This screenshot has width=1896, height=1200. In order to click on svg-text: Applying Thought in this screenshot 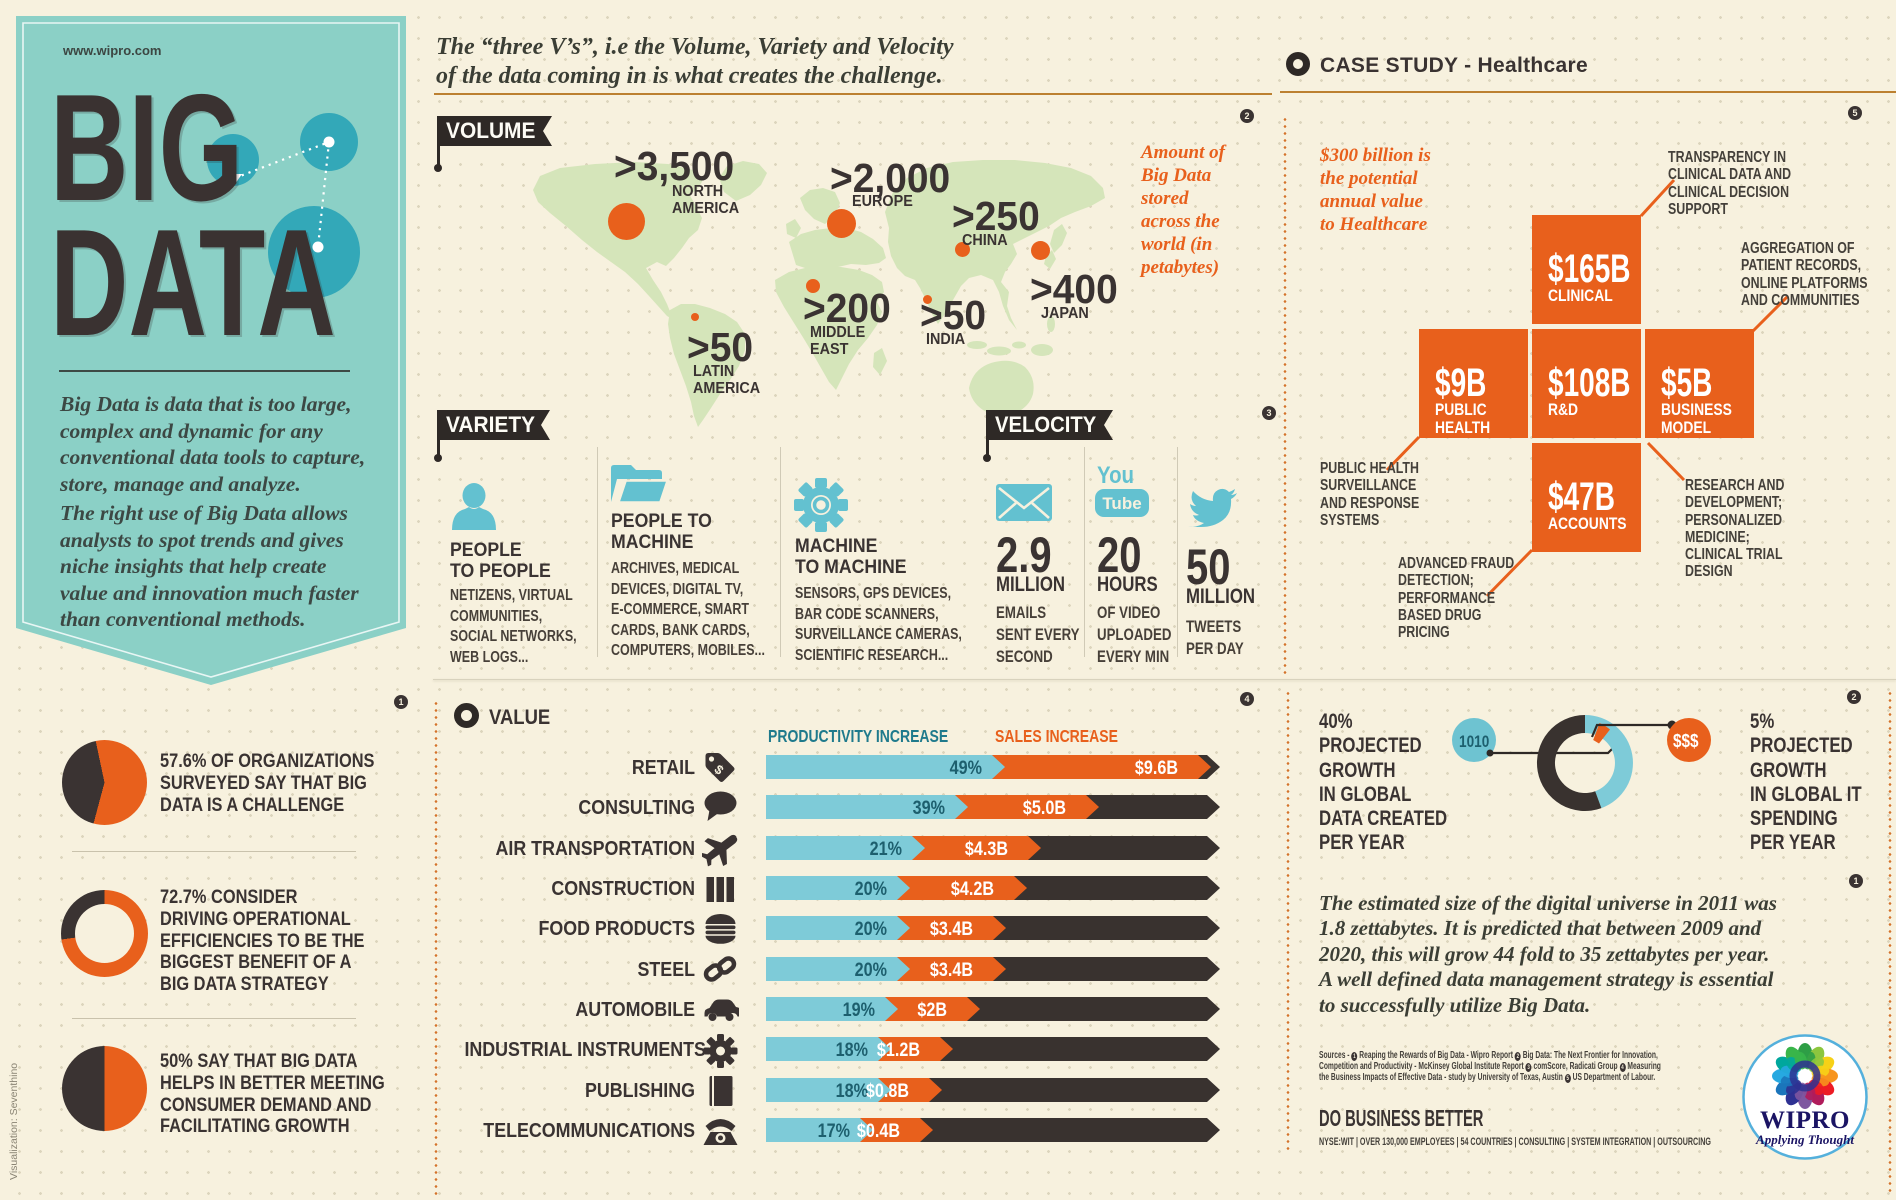, I will do `click(1804, 1139)`.